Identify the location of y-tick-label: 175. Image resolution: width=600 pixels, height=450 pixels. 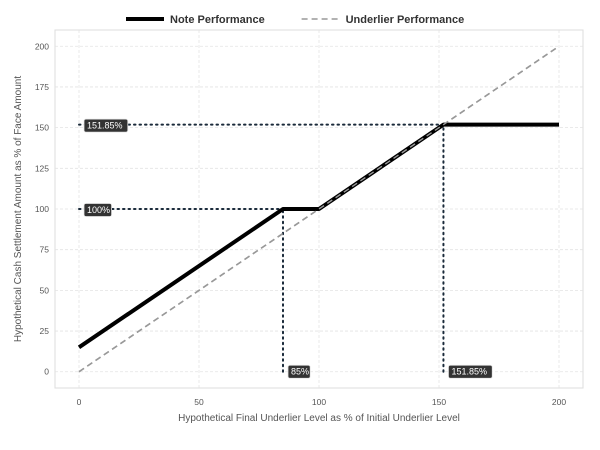
(42, 87).